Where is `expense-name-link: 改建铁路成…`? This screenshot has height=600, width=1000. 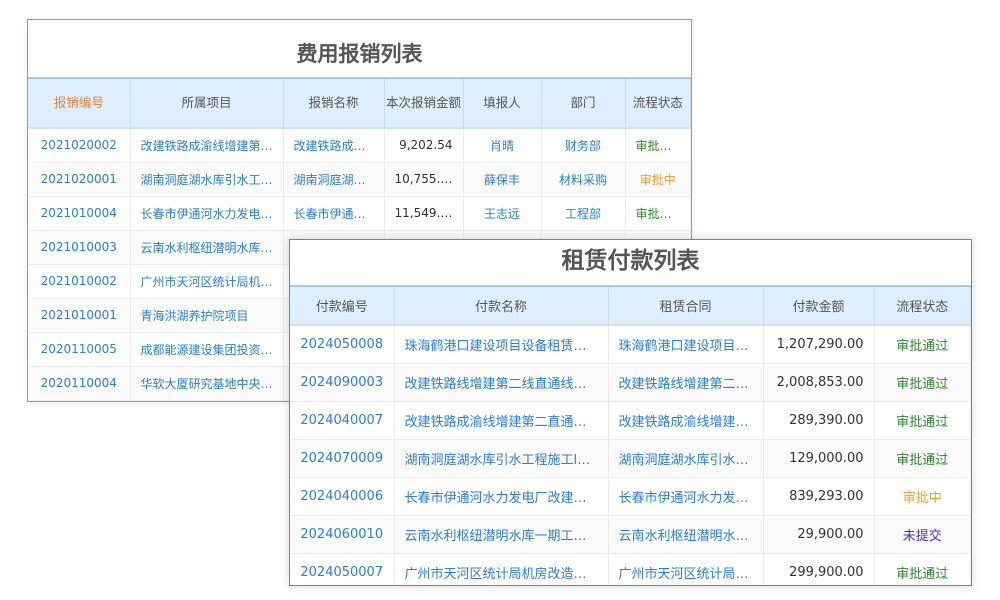
expense-name-link: 改建铁路成… is located at coordinates (334, 145).